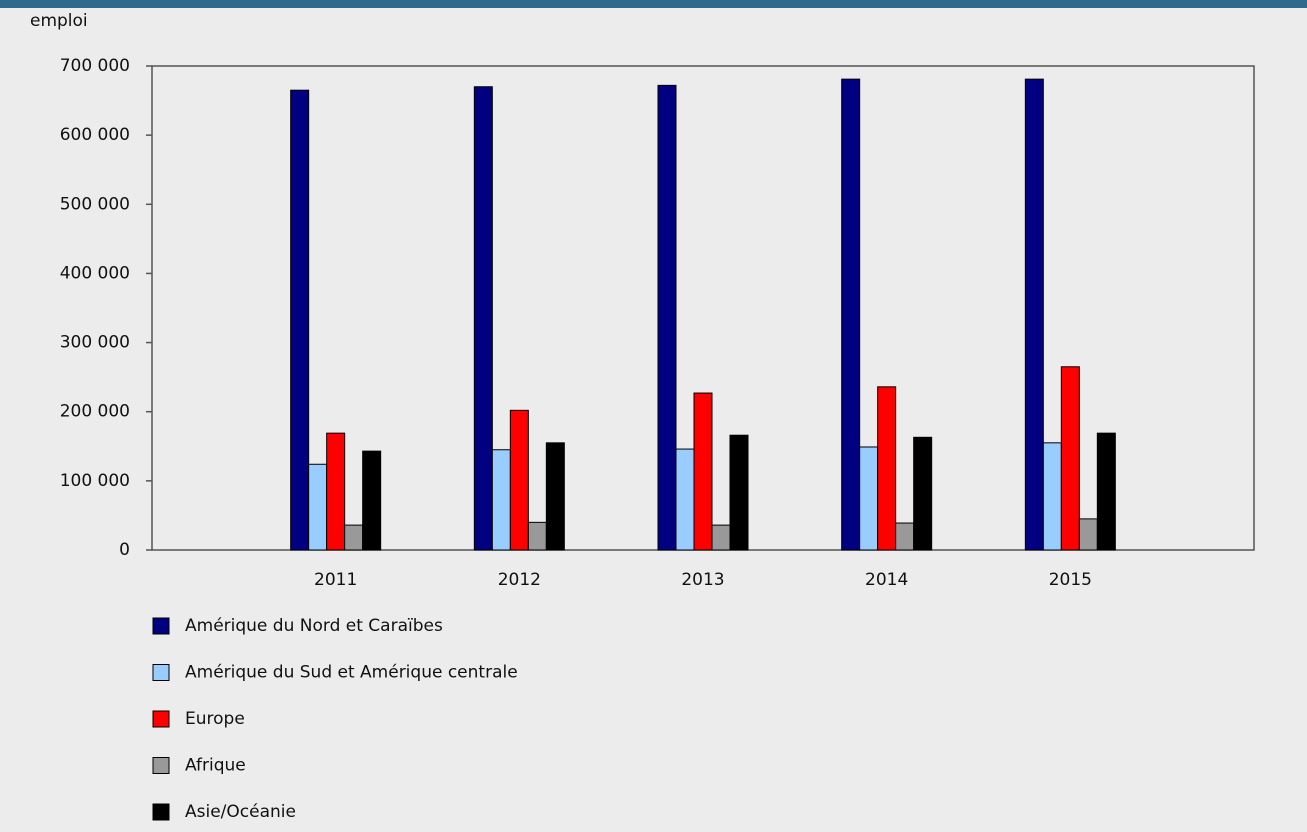  What do you see at coordinates (240, 812) in the screenshot?
I see `legend-label: Asie/Océanie` at bounding box center [240, 812].